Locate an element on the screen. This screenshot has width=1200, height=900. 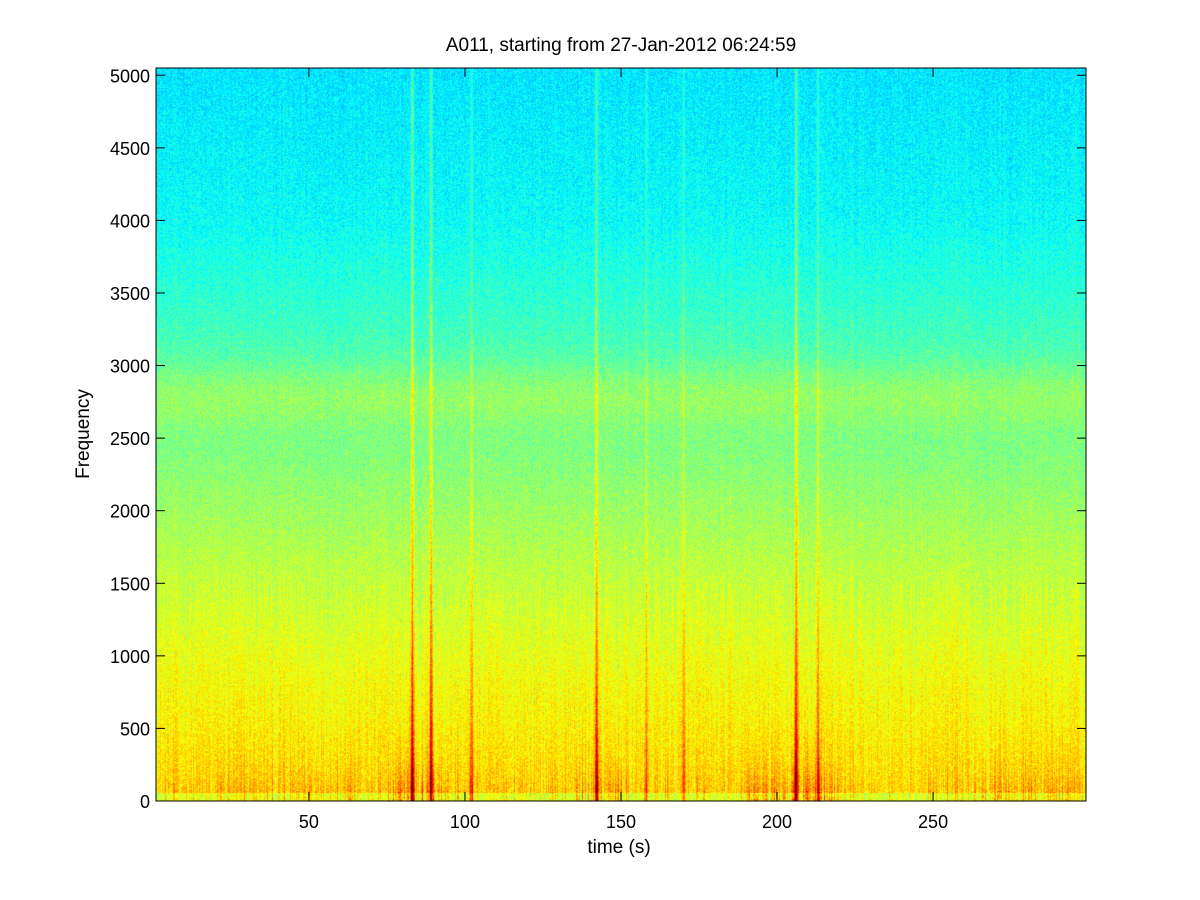
y-tick-label: 2500 is located at coordinates (130, 439).